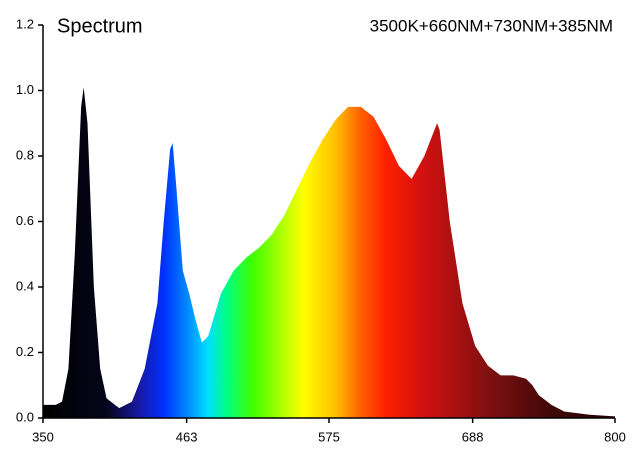  Describe the element at coordinates (491, 25) in the screenshot. I see `annotation: 3500K+660NM+730NM+385NM` at that location.